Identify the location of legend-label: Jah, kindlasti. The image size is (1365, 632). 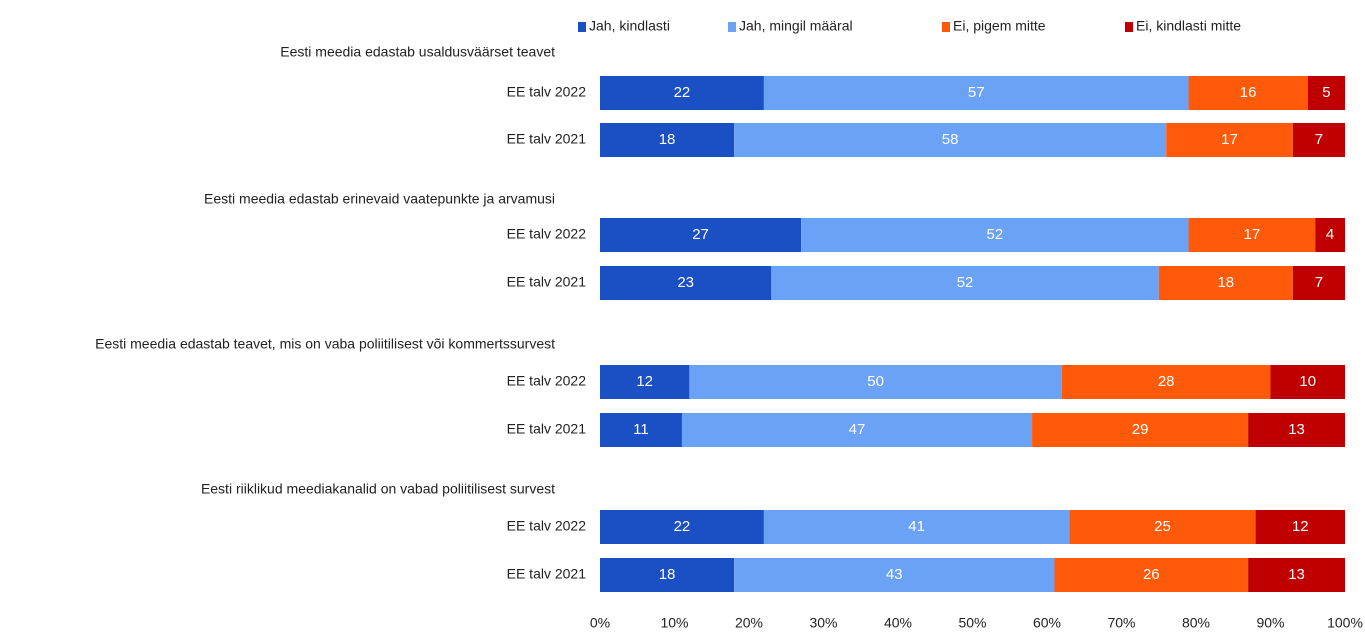
(629, 26).